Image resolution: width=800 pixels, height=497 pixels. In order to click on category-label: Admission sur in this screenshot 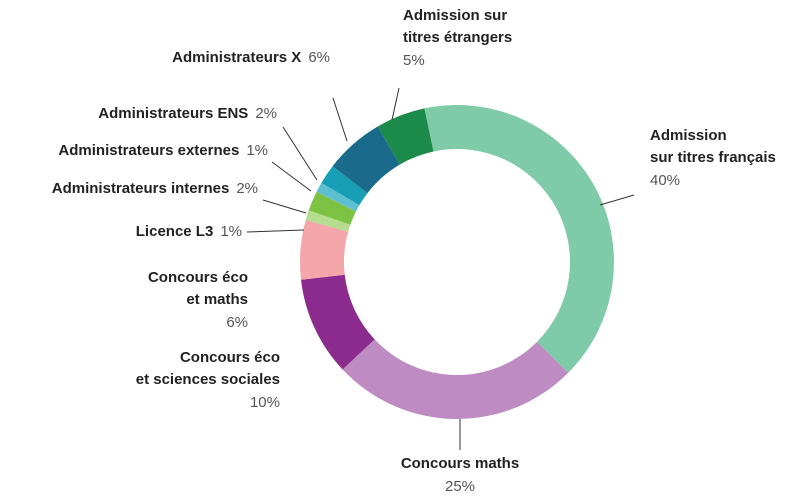, I will do `click(455, 15)`.